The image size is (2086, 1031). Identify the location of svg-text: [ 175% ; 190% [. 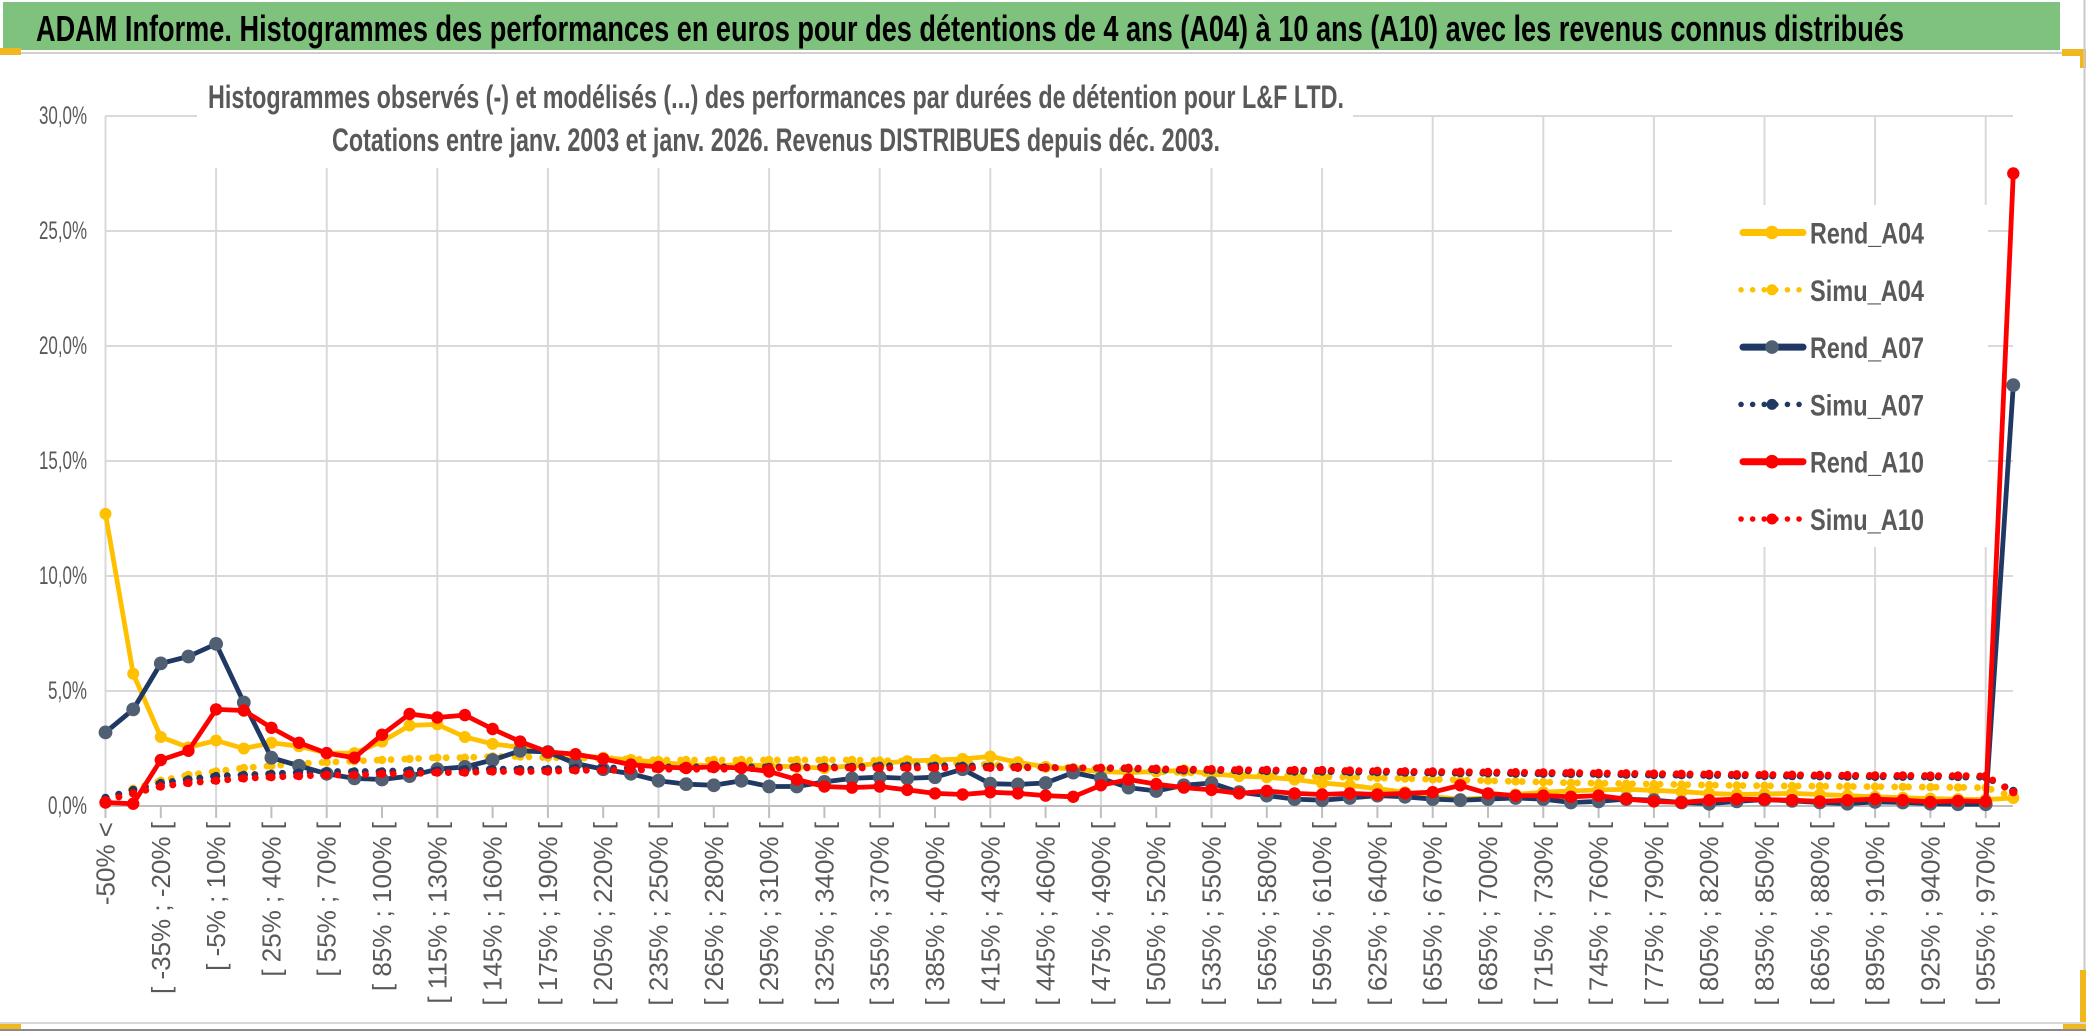
(548, 913).